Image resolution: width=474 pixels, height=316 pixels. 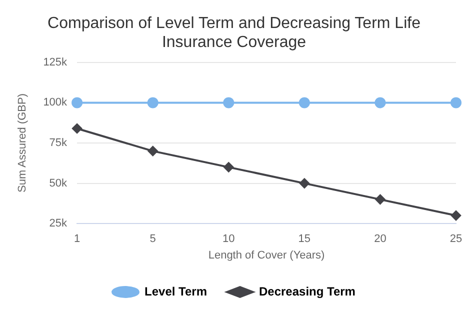 I want to click on legend-label: Decreasing Term, so click(x=307, y=291).